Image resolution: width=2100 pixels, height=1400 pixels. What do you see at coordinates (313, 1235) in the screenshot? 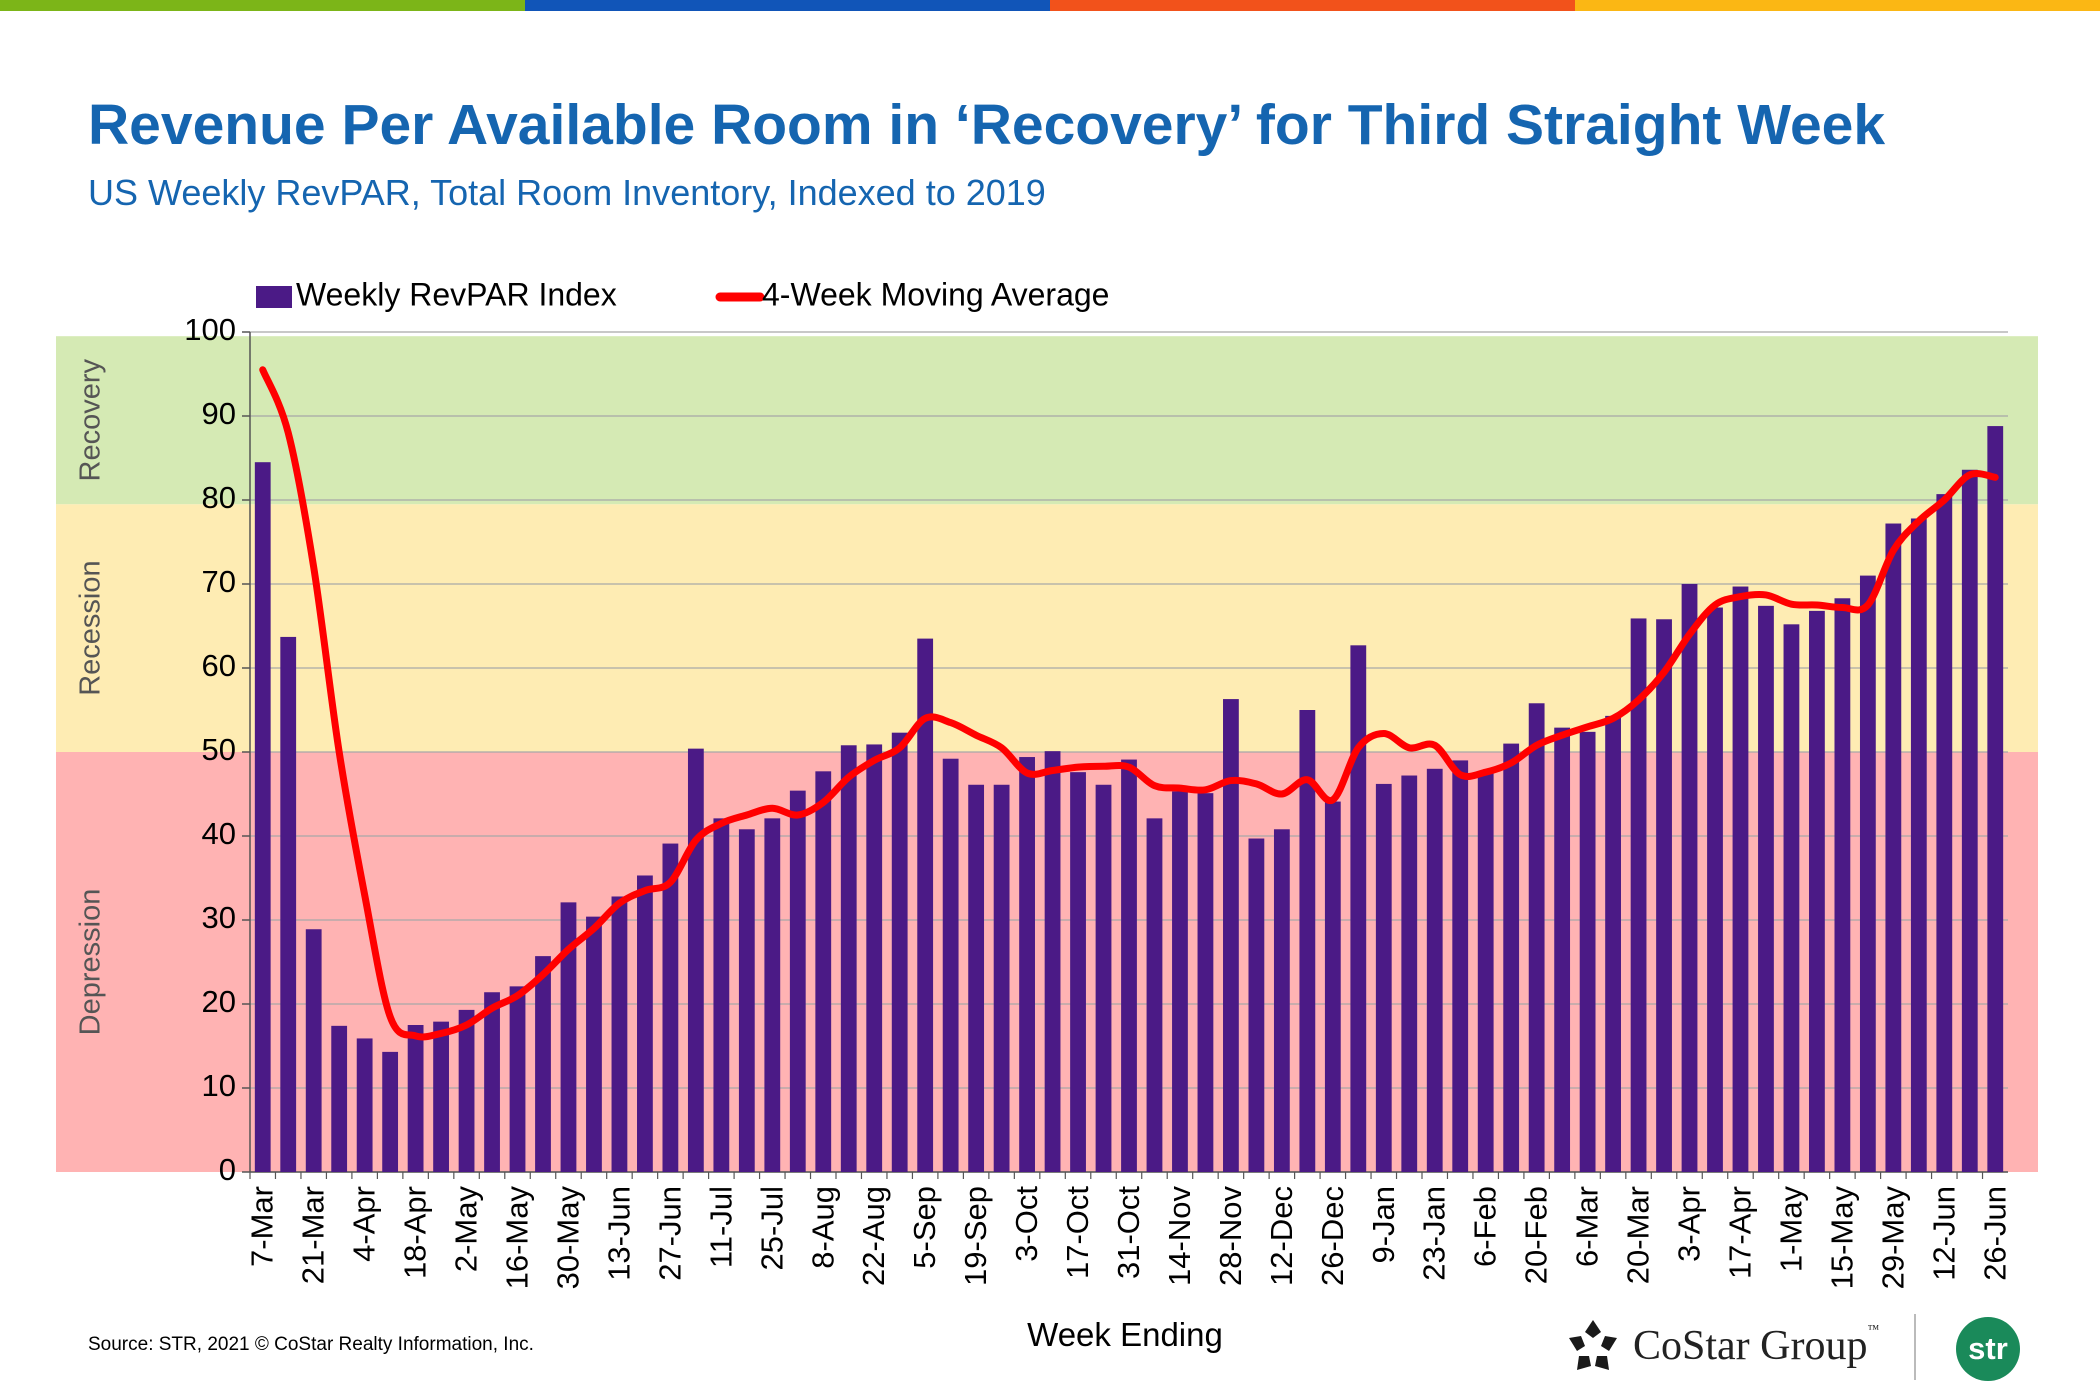
I see `x-tick-label: 21-Mar` at bounding box center [313, 1235].